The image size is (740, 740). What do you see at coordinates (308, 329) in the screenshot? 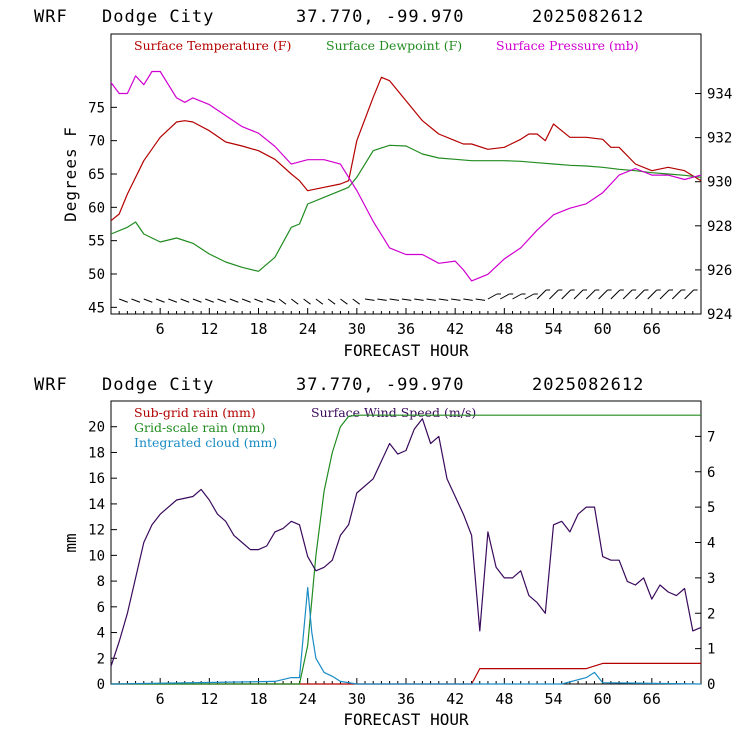
I see `top-xtick-label: 24` at bounding box center [308, 329].